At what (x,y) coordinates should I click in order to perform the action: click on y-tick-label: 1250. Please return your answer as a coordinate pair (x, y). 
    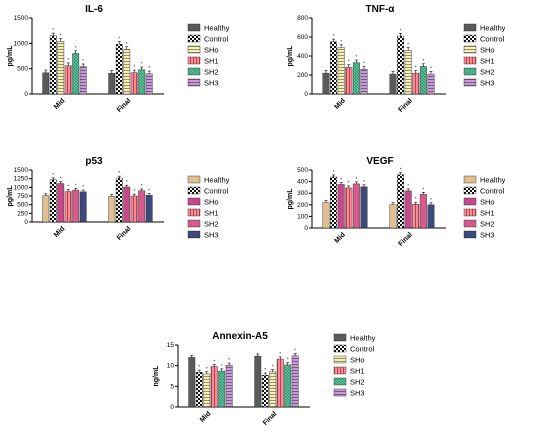
    Looking at the image, I should click on (21, 179).